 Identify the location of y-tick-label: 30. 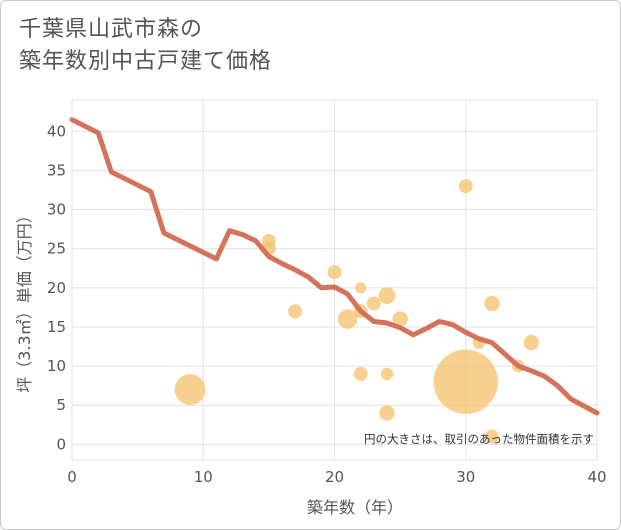
(56, 210).